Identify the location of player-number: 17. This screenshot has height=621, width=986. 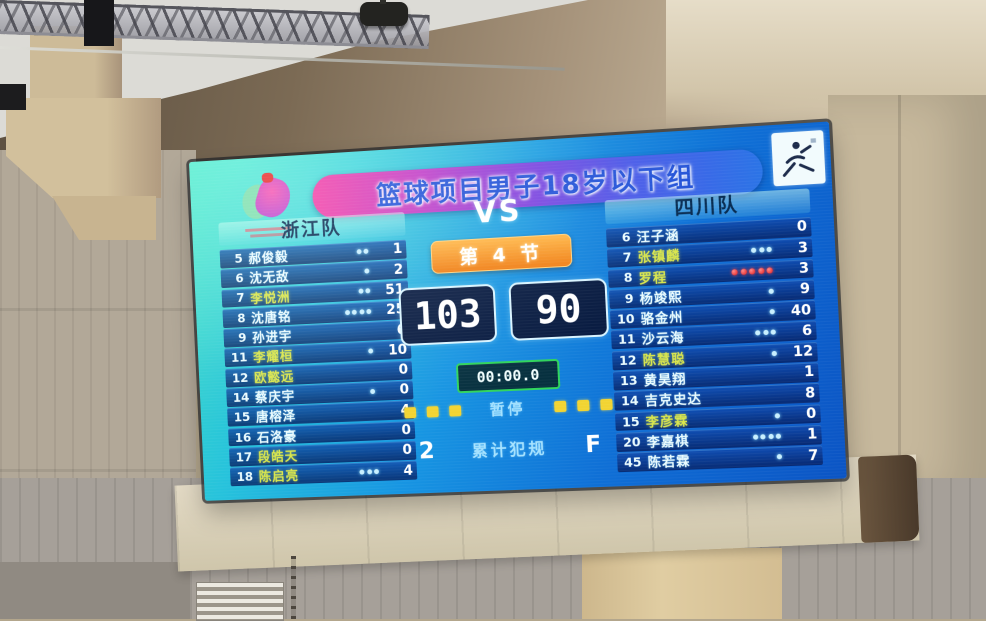
(244, 457).